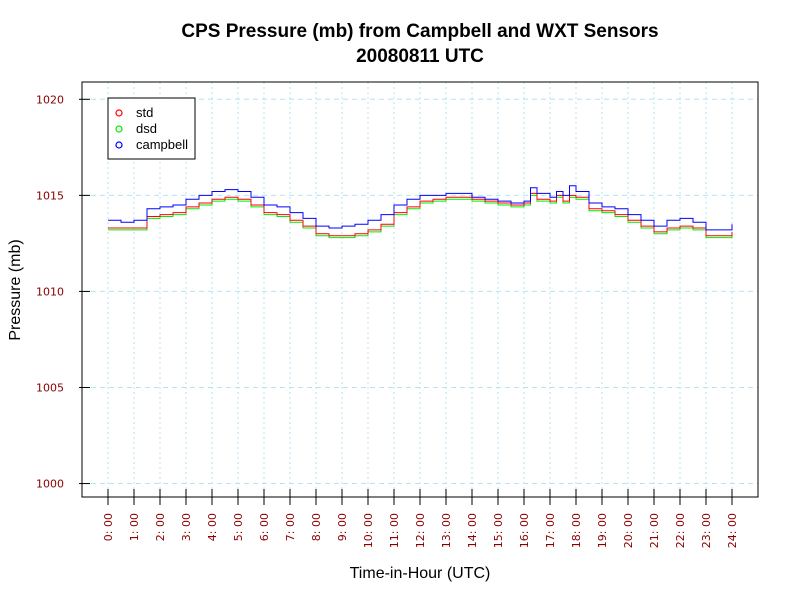 Image resolution: width=800 pixels, height=600 pixels. I want to click on x-tick-label: 8: 00, so click(316, 527).